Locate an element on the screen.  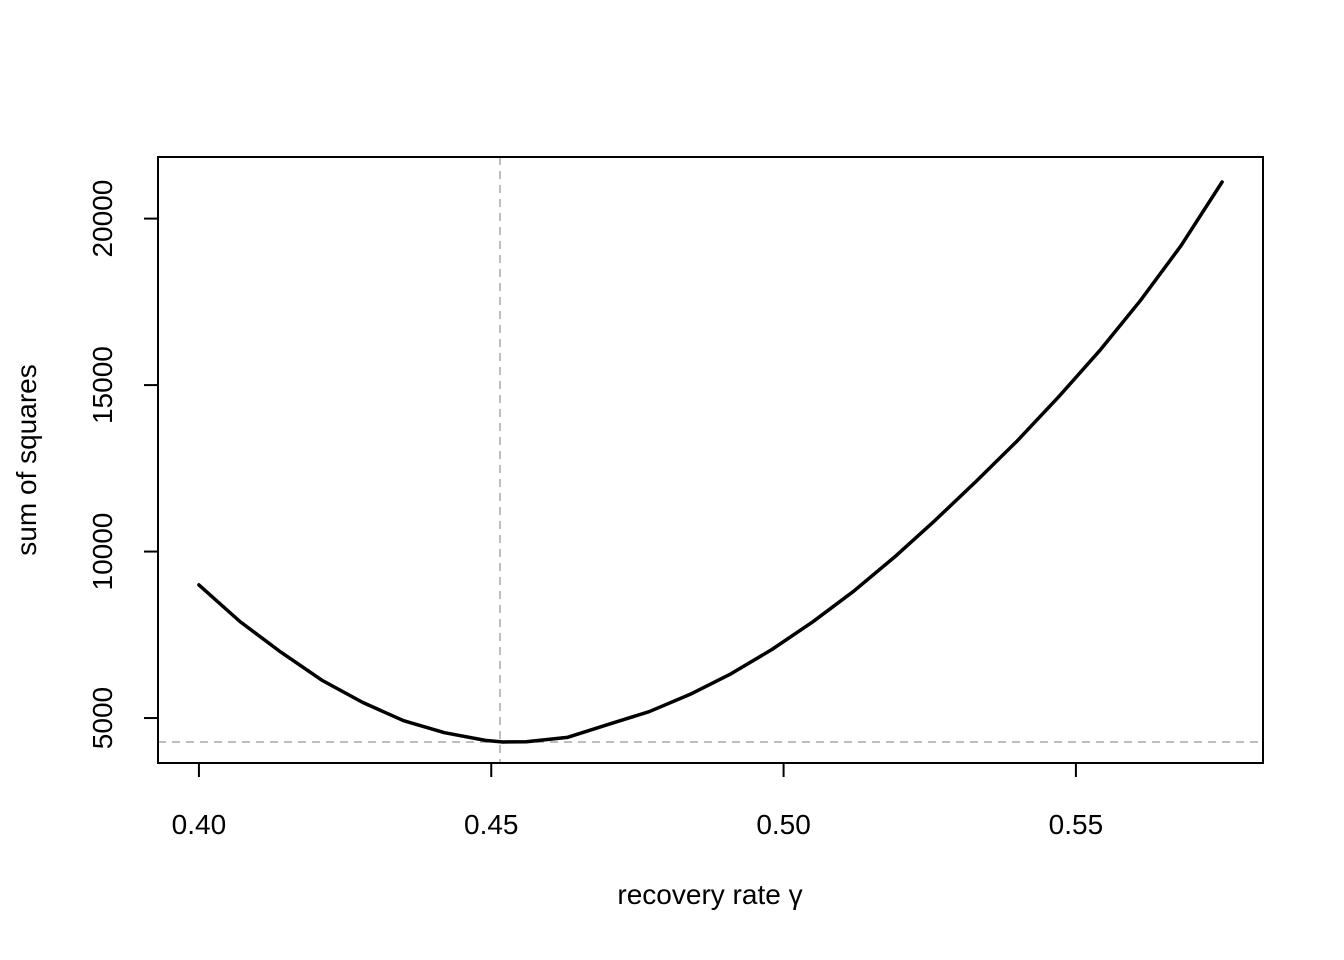
x-tick-label: 0.40 is located at coordinates (199, 824).